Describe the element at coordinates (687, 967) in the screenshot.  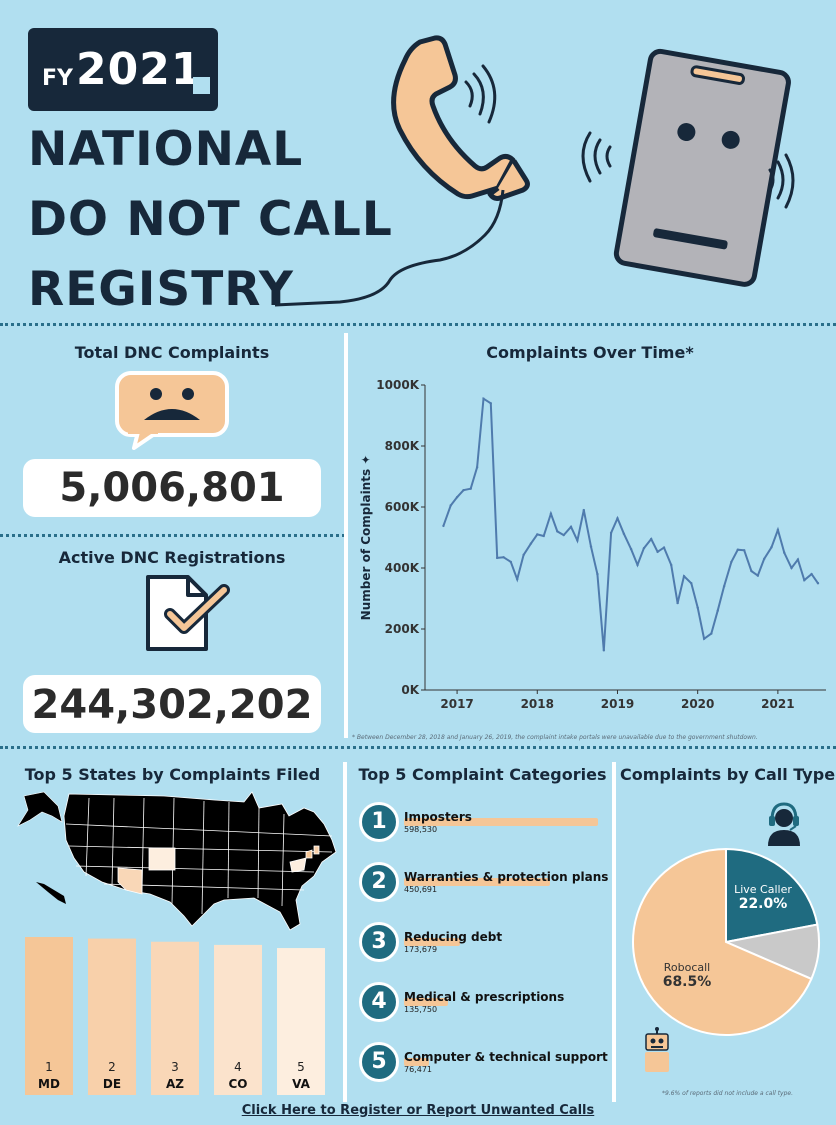
I see `pie-label-robocall-name: Robocall` at that location.